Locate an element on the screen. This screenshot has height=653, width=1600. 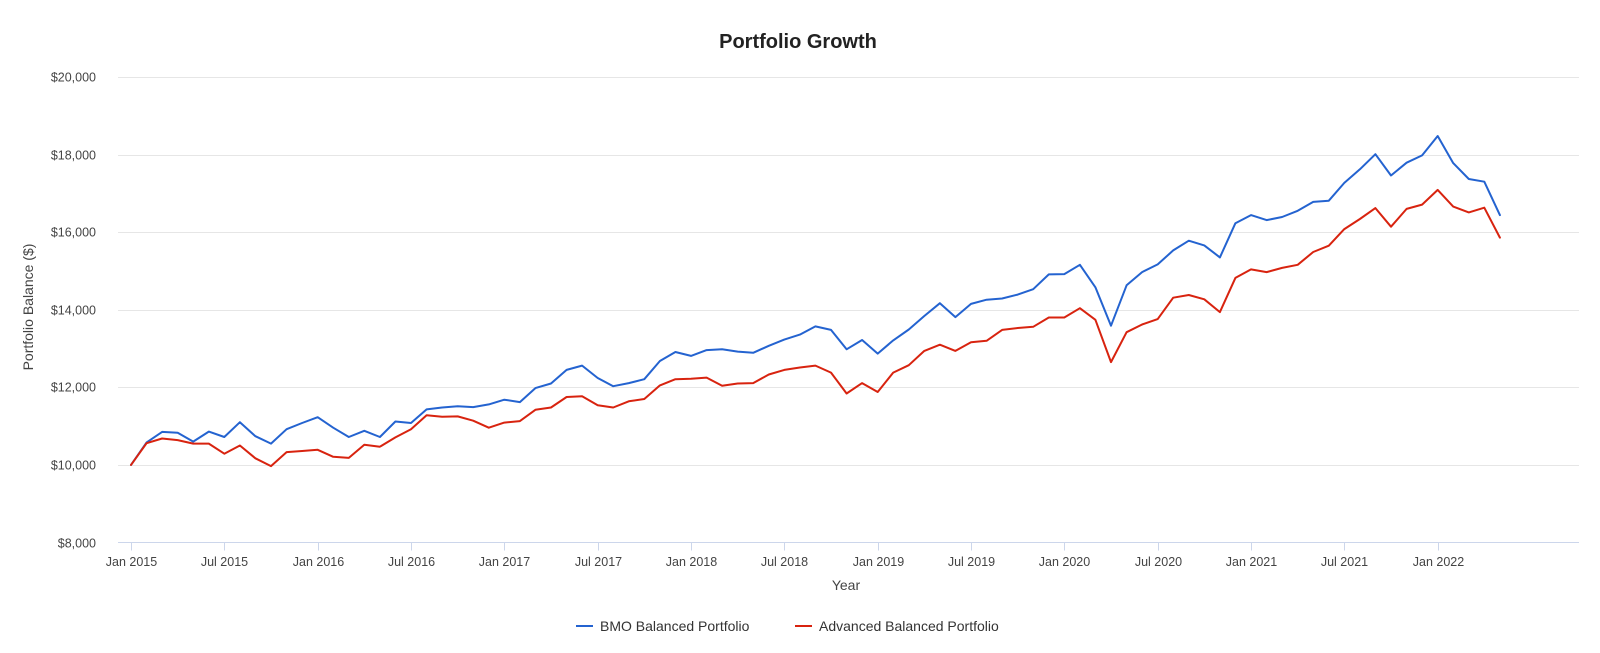
y-tick-label: $8,000 is located at coordinates (77, 544).